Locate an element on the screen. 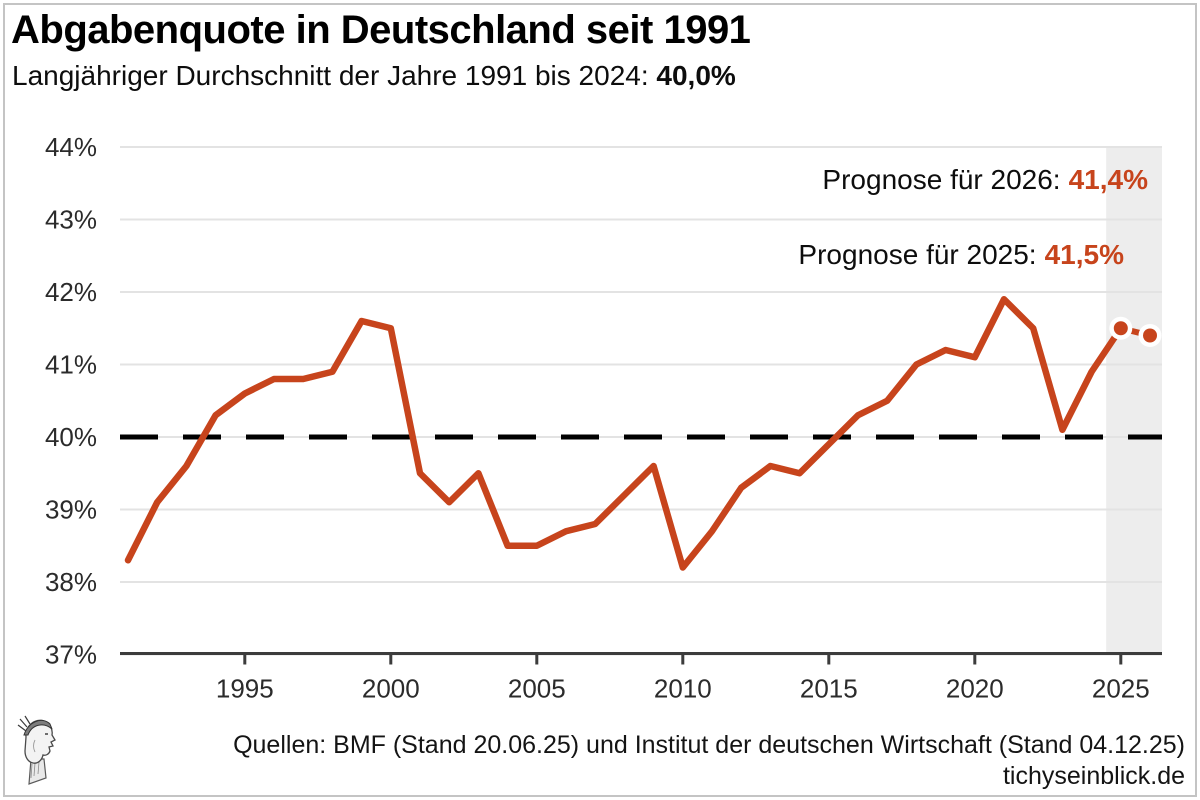 This screenshot has width=1200, height=800. y-tick-label: 41% is located at coordinates (71, 365).